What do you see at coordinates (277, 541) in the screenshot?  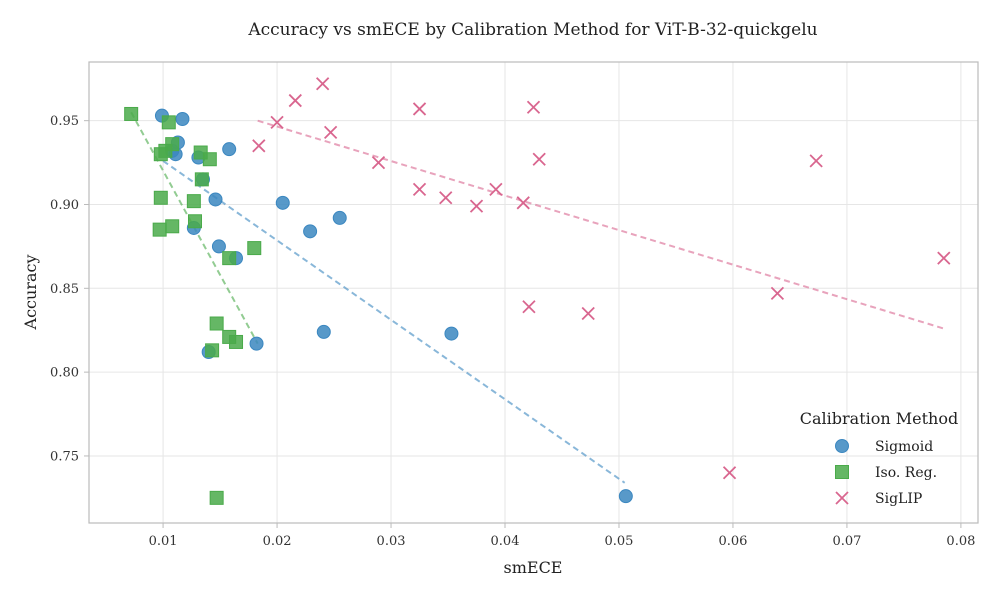 I see `x-tick-label: 0.02` at bounding box center [277, 541].